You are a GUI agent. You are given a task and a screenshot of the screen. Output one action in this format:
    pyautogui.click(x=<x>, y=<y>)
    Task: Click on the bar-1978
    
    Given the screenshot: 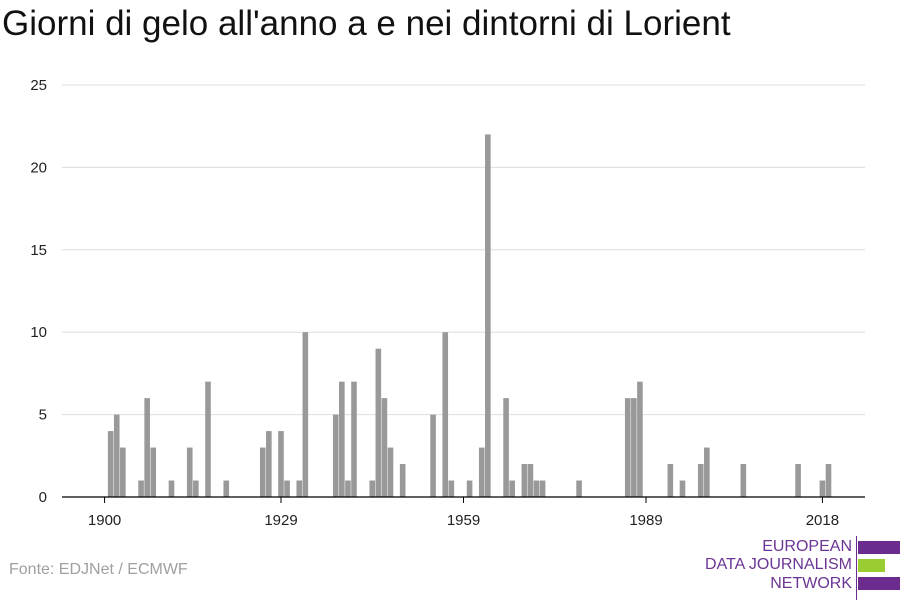 What is the action you would take?
    pyautogui.click(x=579, y=488)
    